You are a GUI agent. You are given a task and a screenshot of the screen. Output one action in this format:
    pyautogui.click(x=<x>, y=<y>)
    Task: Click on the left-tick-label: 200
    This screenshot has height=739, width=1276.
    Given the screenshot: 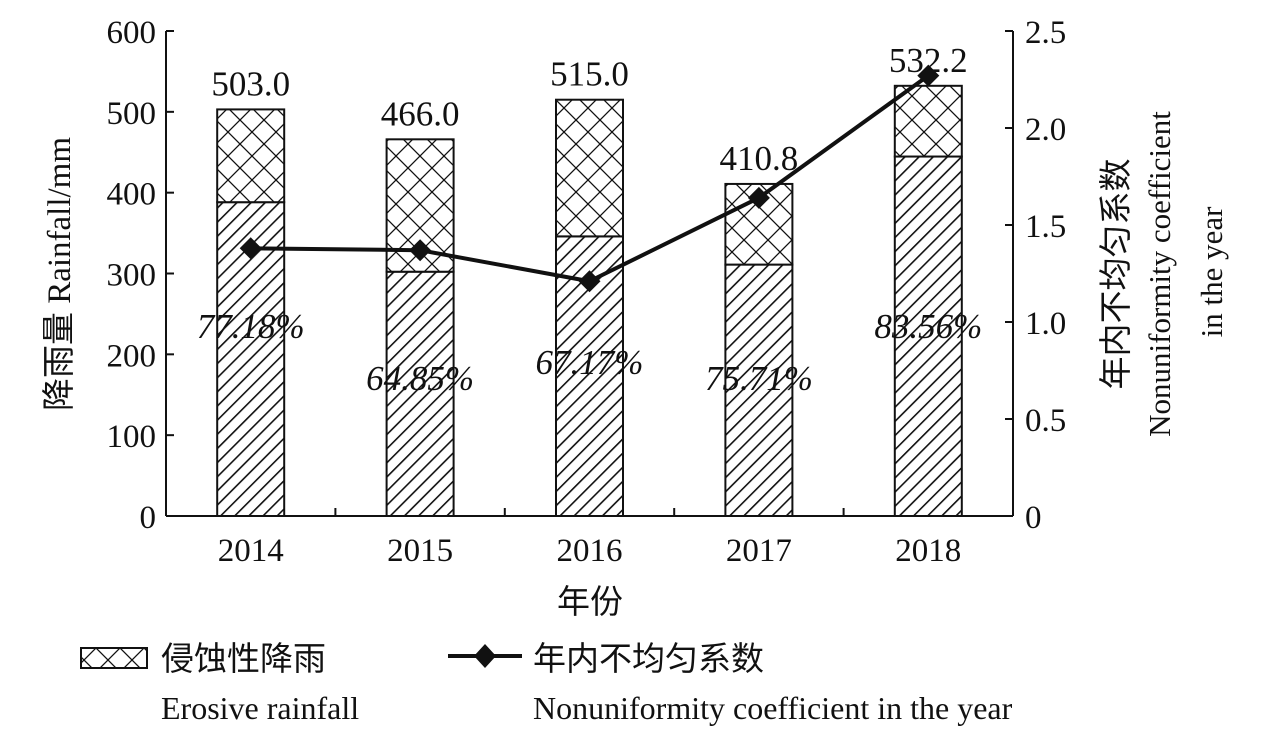 What is the action you would take?
    pyautogui.click(x=132, y=356)
    